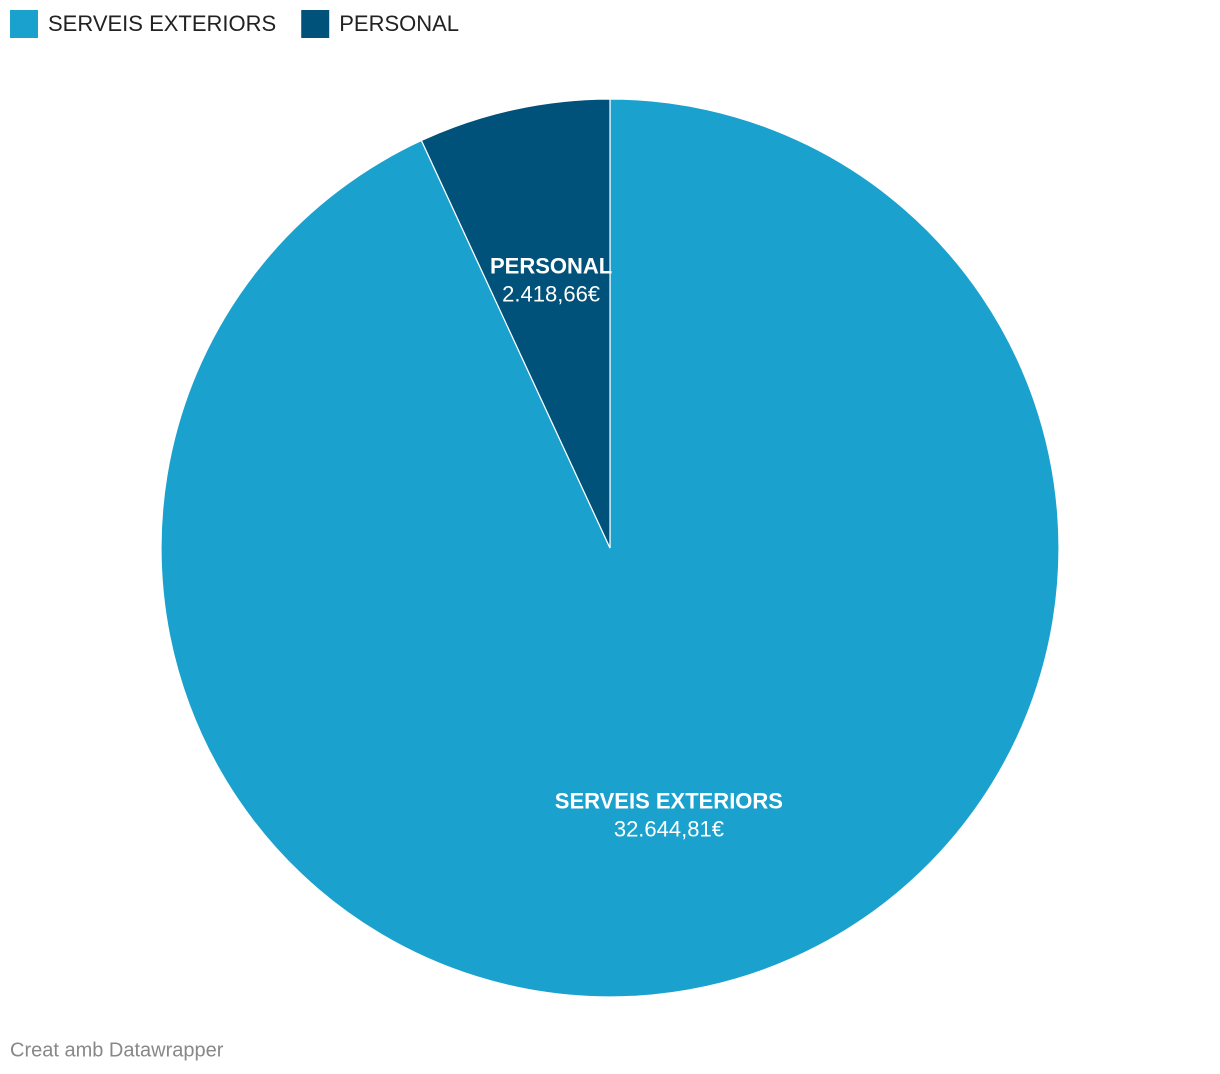 The height and width of the screenshot is (1074, 1220). What do you see at coordinates (669, 800) in the screenshot?
I see `slice-label-name: SERVEIS EXTERIORS` at bounding box center [669, 800].